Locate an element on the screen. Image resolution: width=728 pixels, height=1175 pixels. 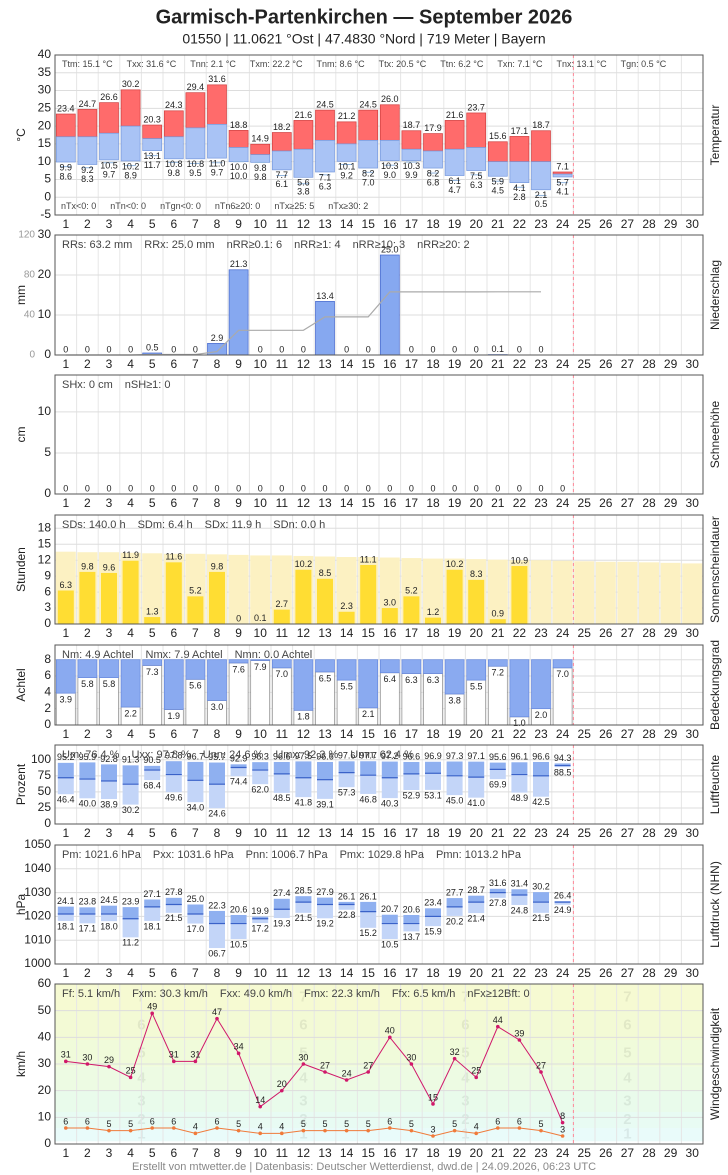
tmin-label: 10.3 is located at coordinates (412, 166).